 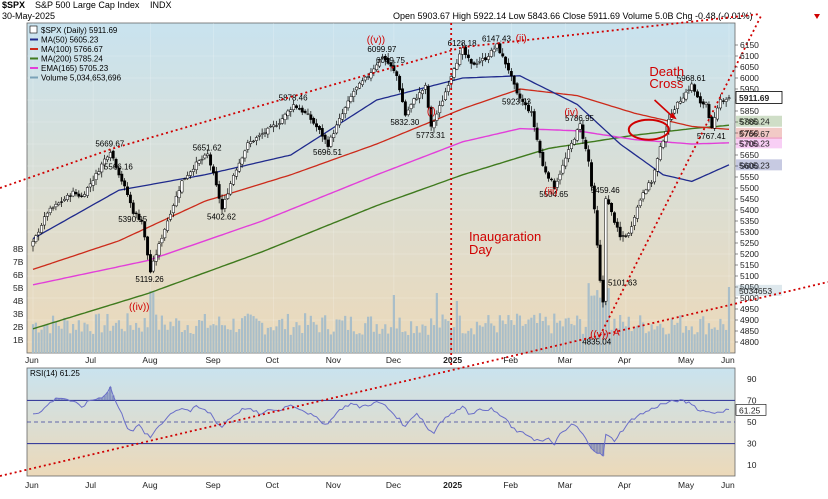 I want to click on month-label: Mar, so click(x=565, y=360).